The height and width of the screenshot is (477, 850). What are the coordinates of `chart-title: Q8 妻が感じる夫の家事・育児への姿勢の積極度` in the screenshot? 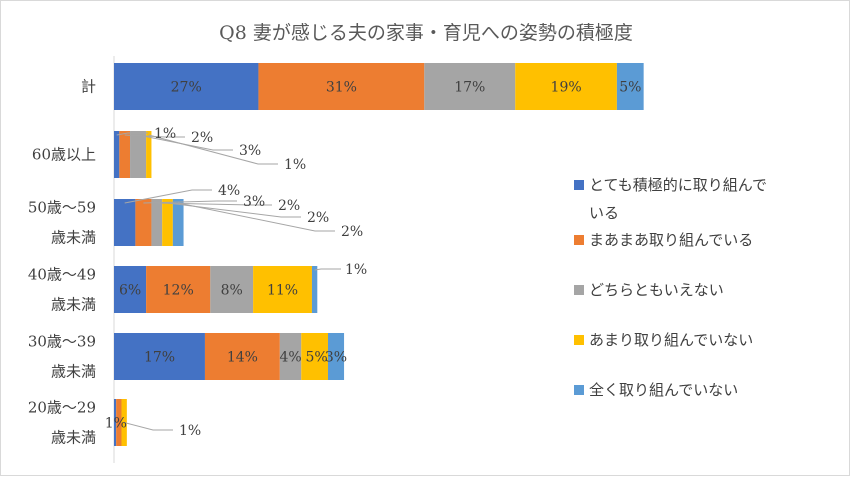 It's located at (426, 33).